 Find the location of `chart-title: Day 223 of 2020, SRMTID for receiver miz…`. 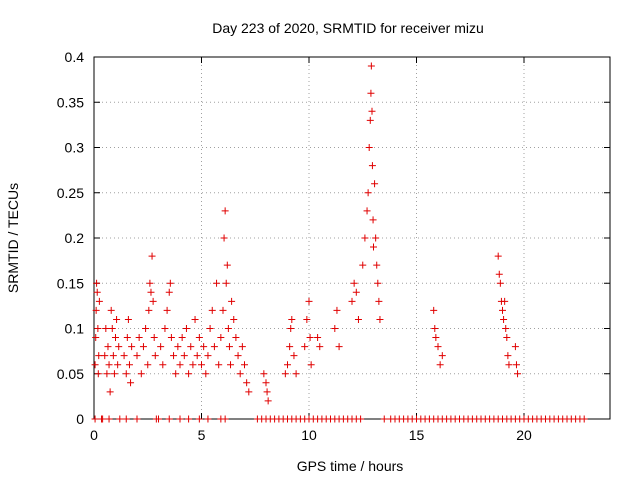

chart-title: Day 223 of 2020, SRMTID for receiver miz… is located at coordinates (348, 28).